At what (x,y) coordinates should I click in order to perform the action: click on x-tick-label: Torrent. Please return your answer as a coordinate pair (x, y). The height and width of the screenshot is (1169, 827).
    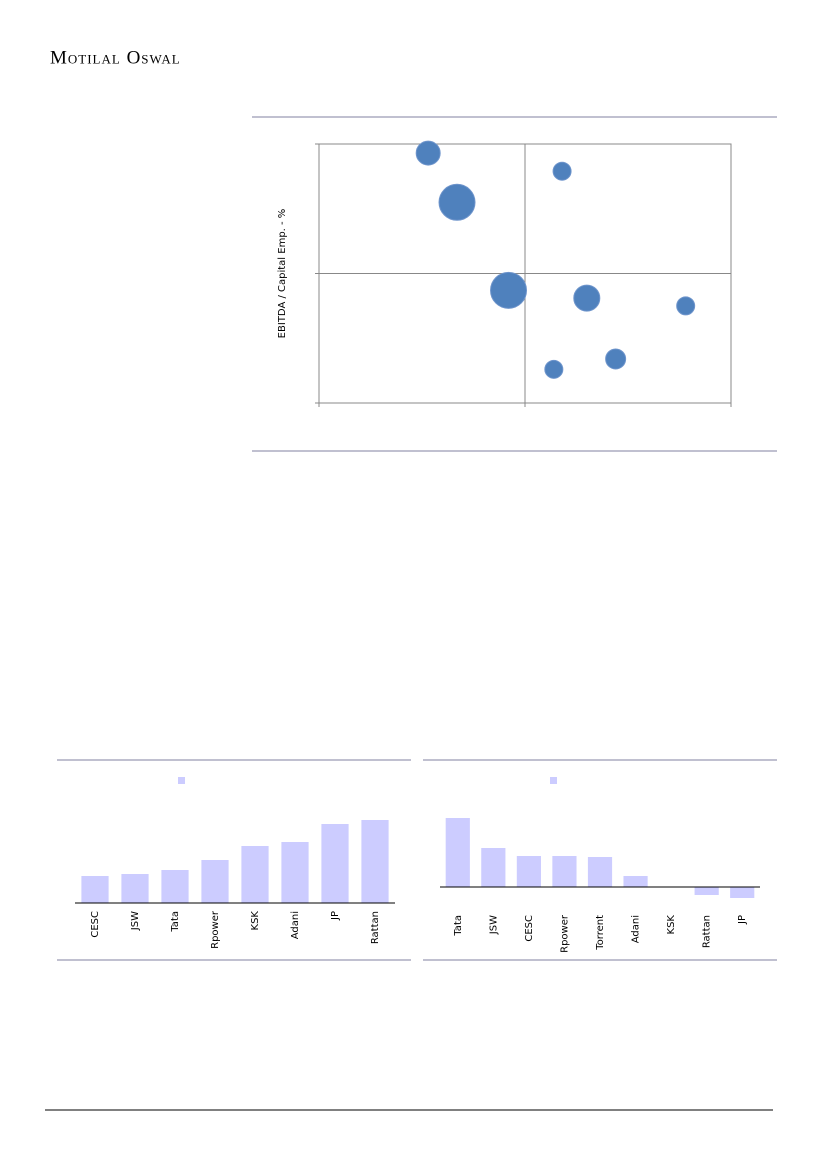
    Looking at the image, I should click on (600, 933).